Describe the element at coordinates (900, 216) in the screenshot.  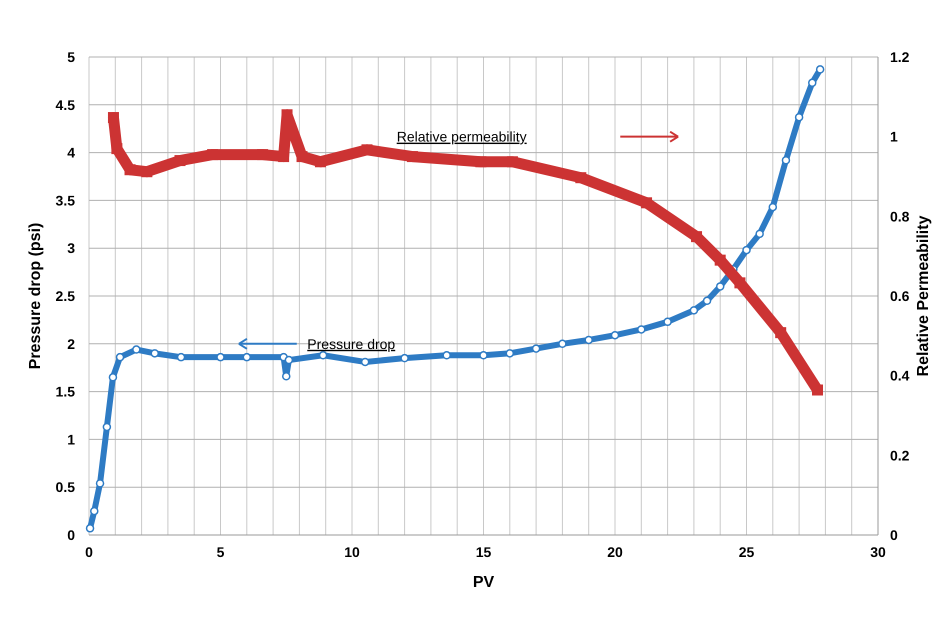
I see `y2-tick-label: 0.8` at that location.